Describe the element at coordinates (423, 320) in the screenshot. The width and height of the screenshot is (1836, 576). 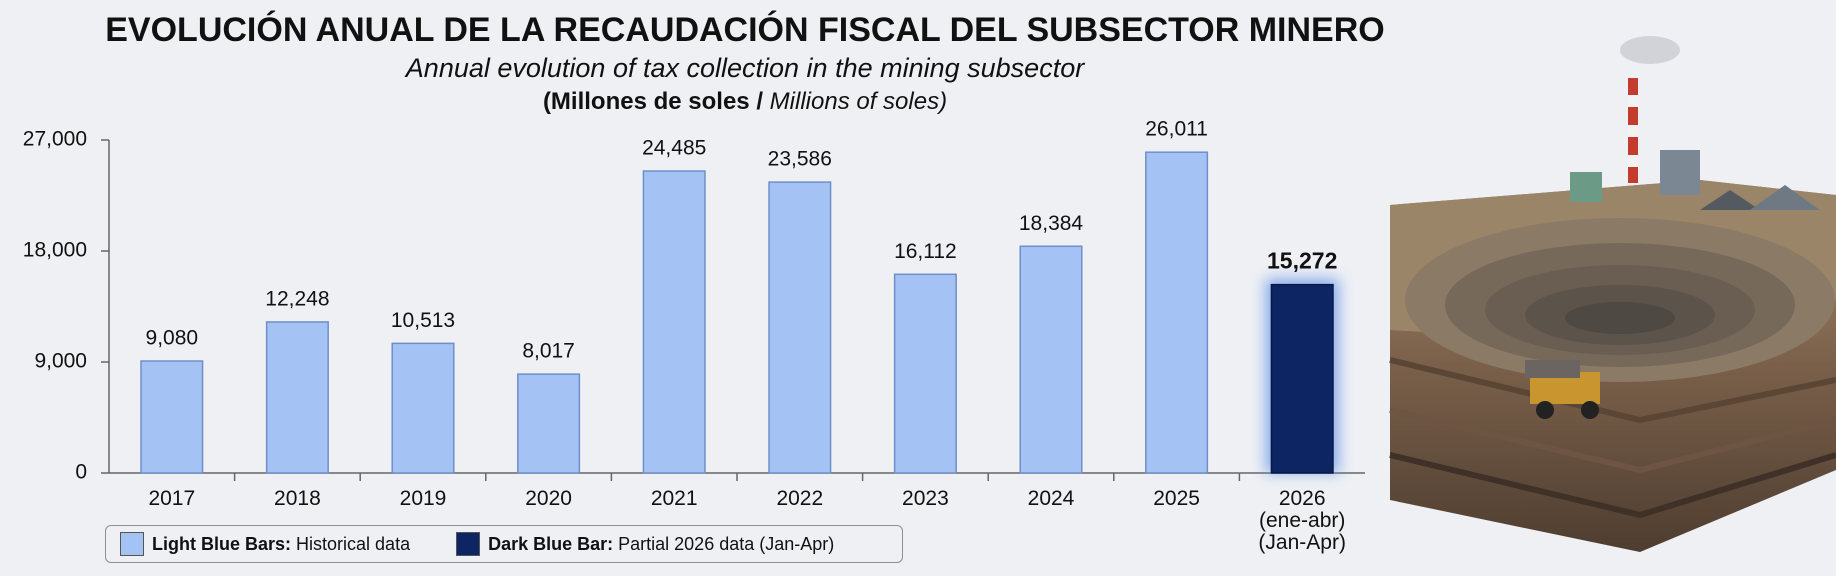
I see `value-label: 10,513` at that location.